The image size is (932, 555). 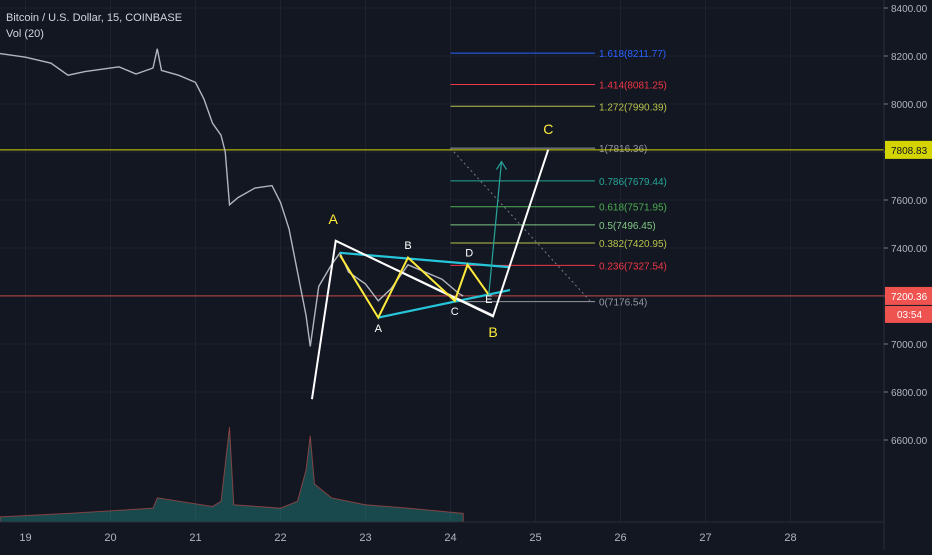 What do you see at coordinates (379, 329) in the screenshot?
I see `triangle-label-a: A` at bounding box center [379, 329].